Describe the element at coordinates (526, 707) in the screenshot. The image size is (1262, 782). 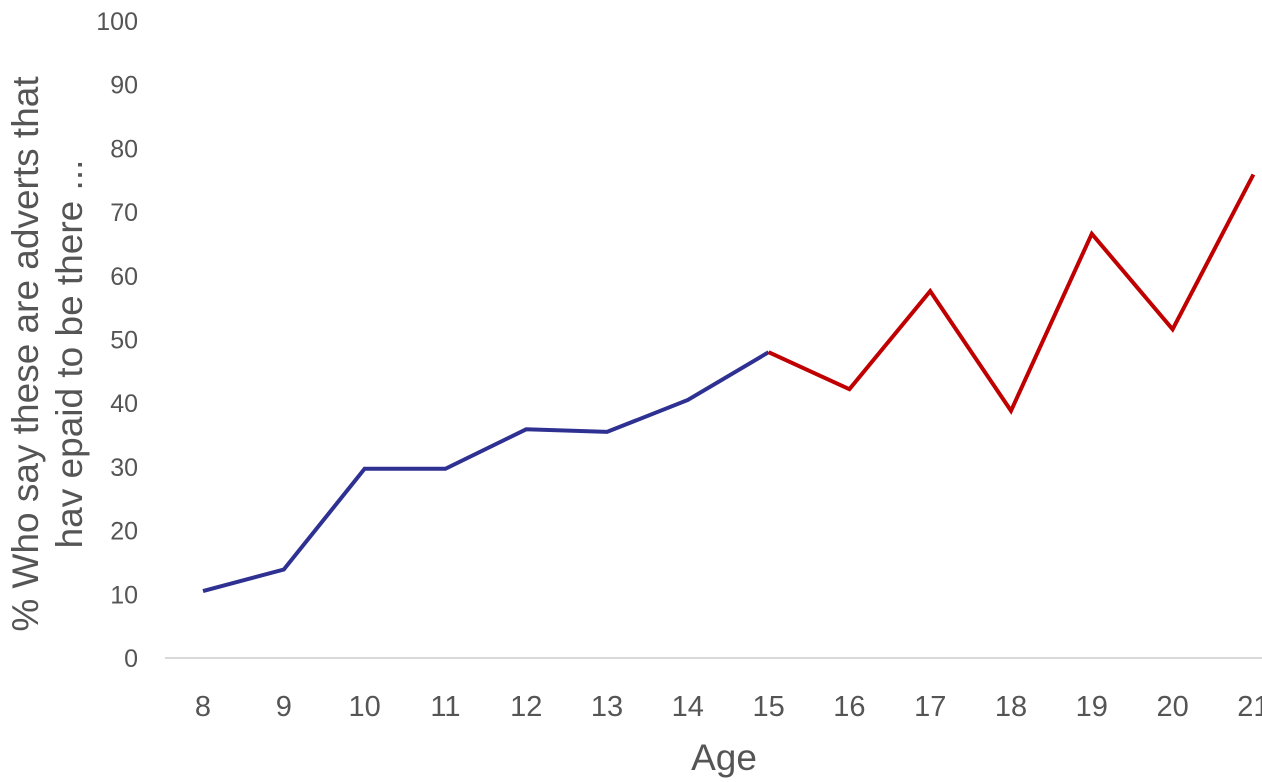
I see `x-tick-label: 12` at that location.